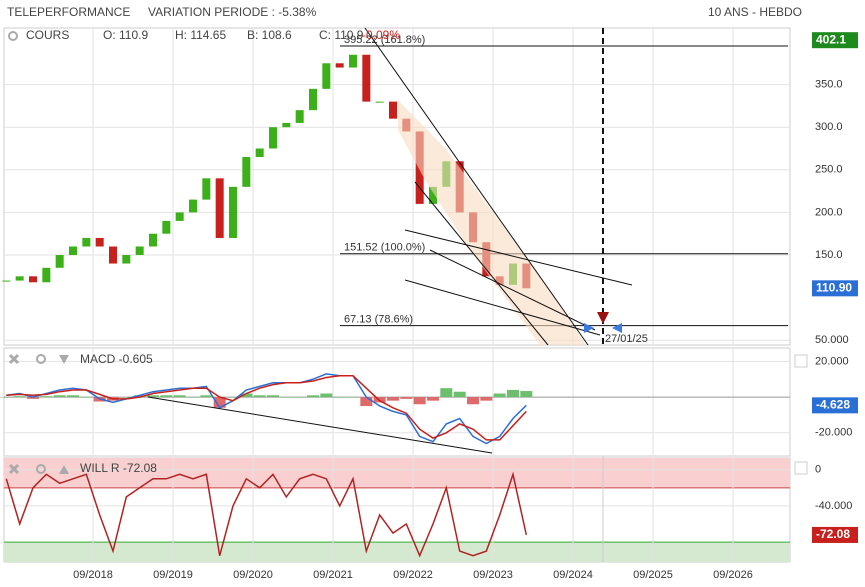 This screenshot has height=587, width=865. What do you see at coordinates (118, 468) in the screenshot?
I see `panel-title: WILL R -72.08` at bounding box center [118, 468].